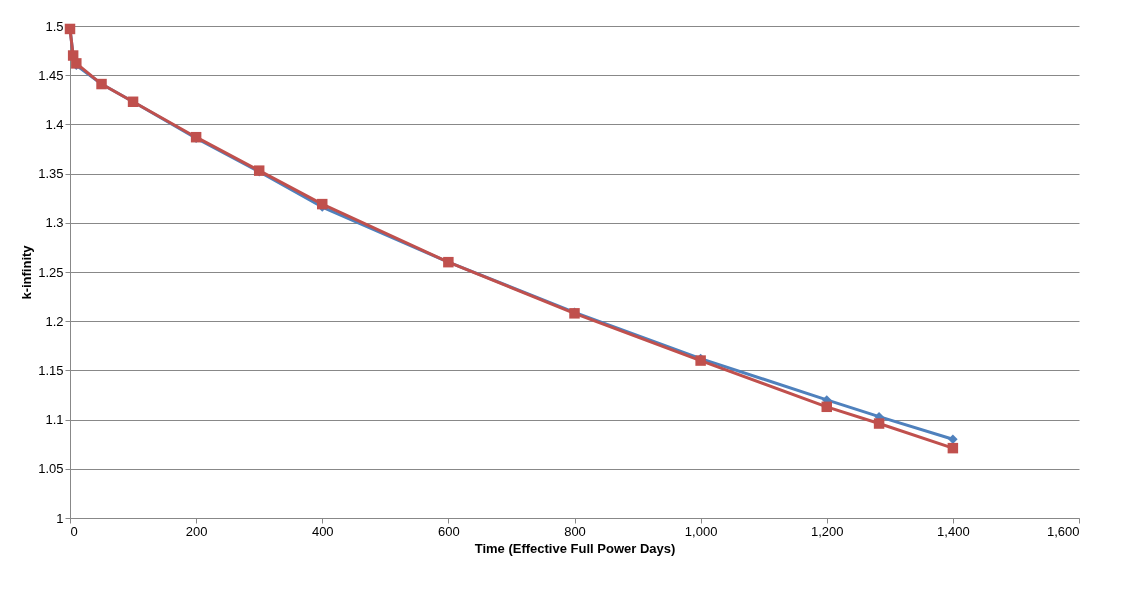  I want to click on x-tick-label: 600, so click(449, 531).